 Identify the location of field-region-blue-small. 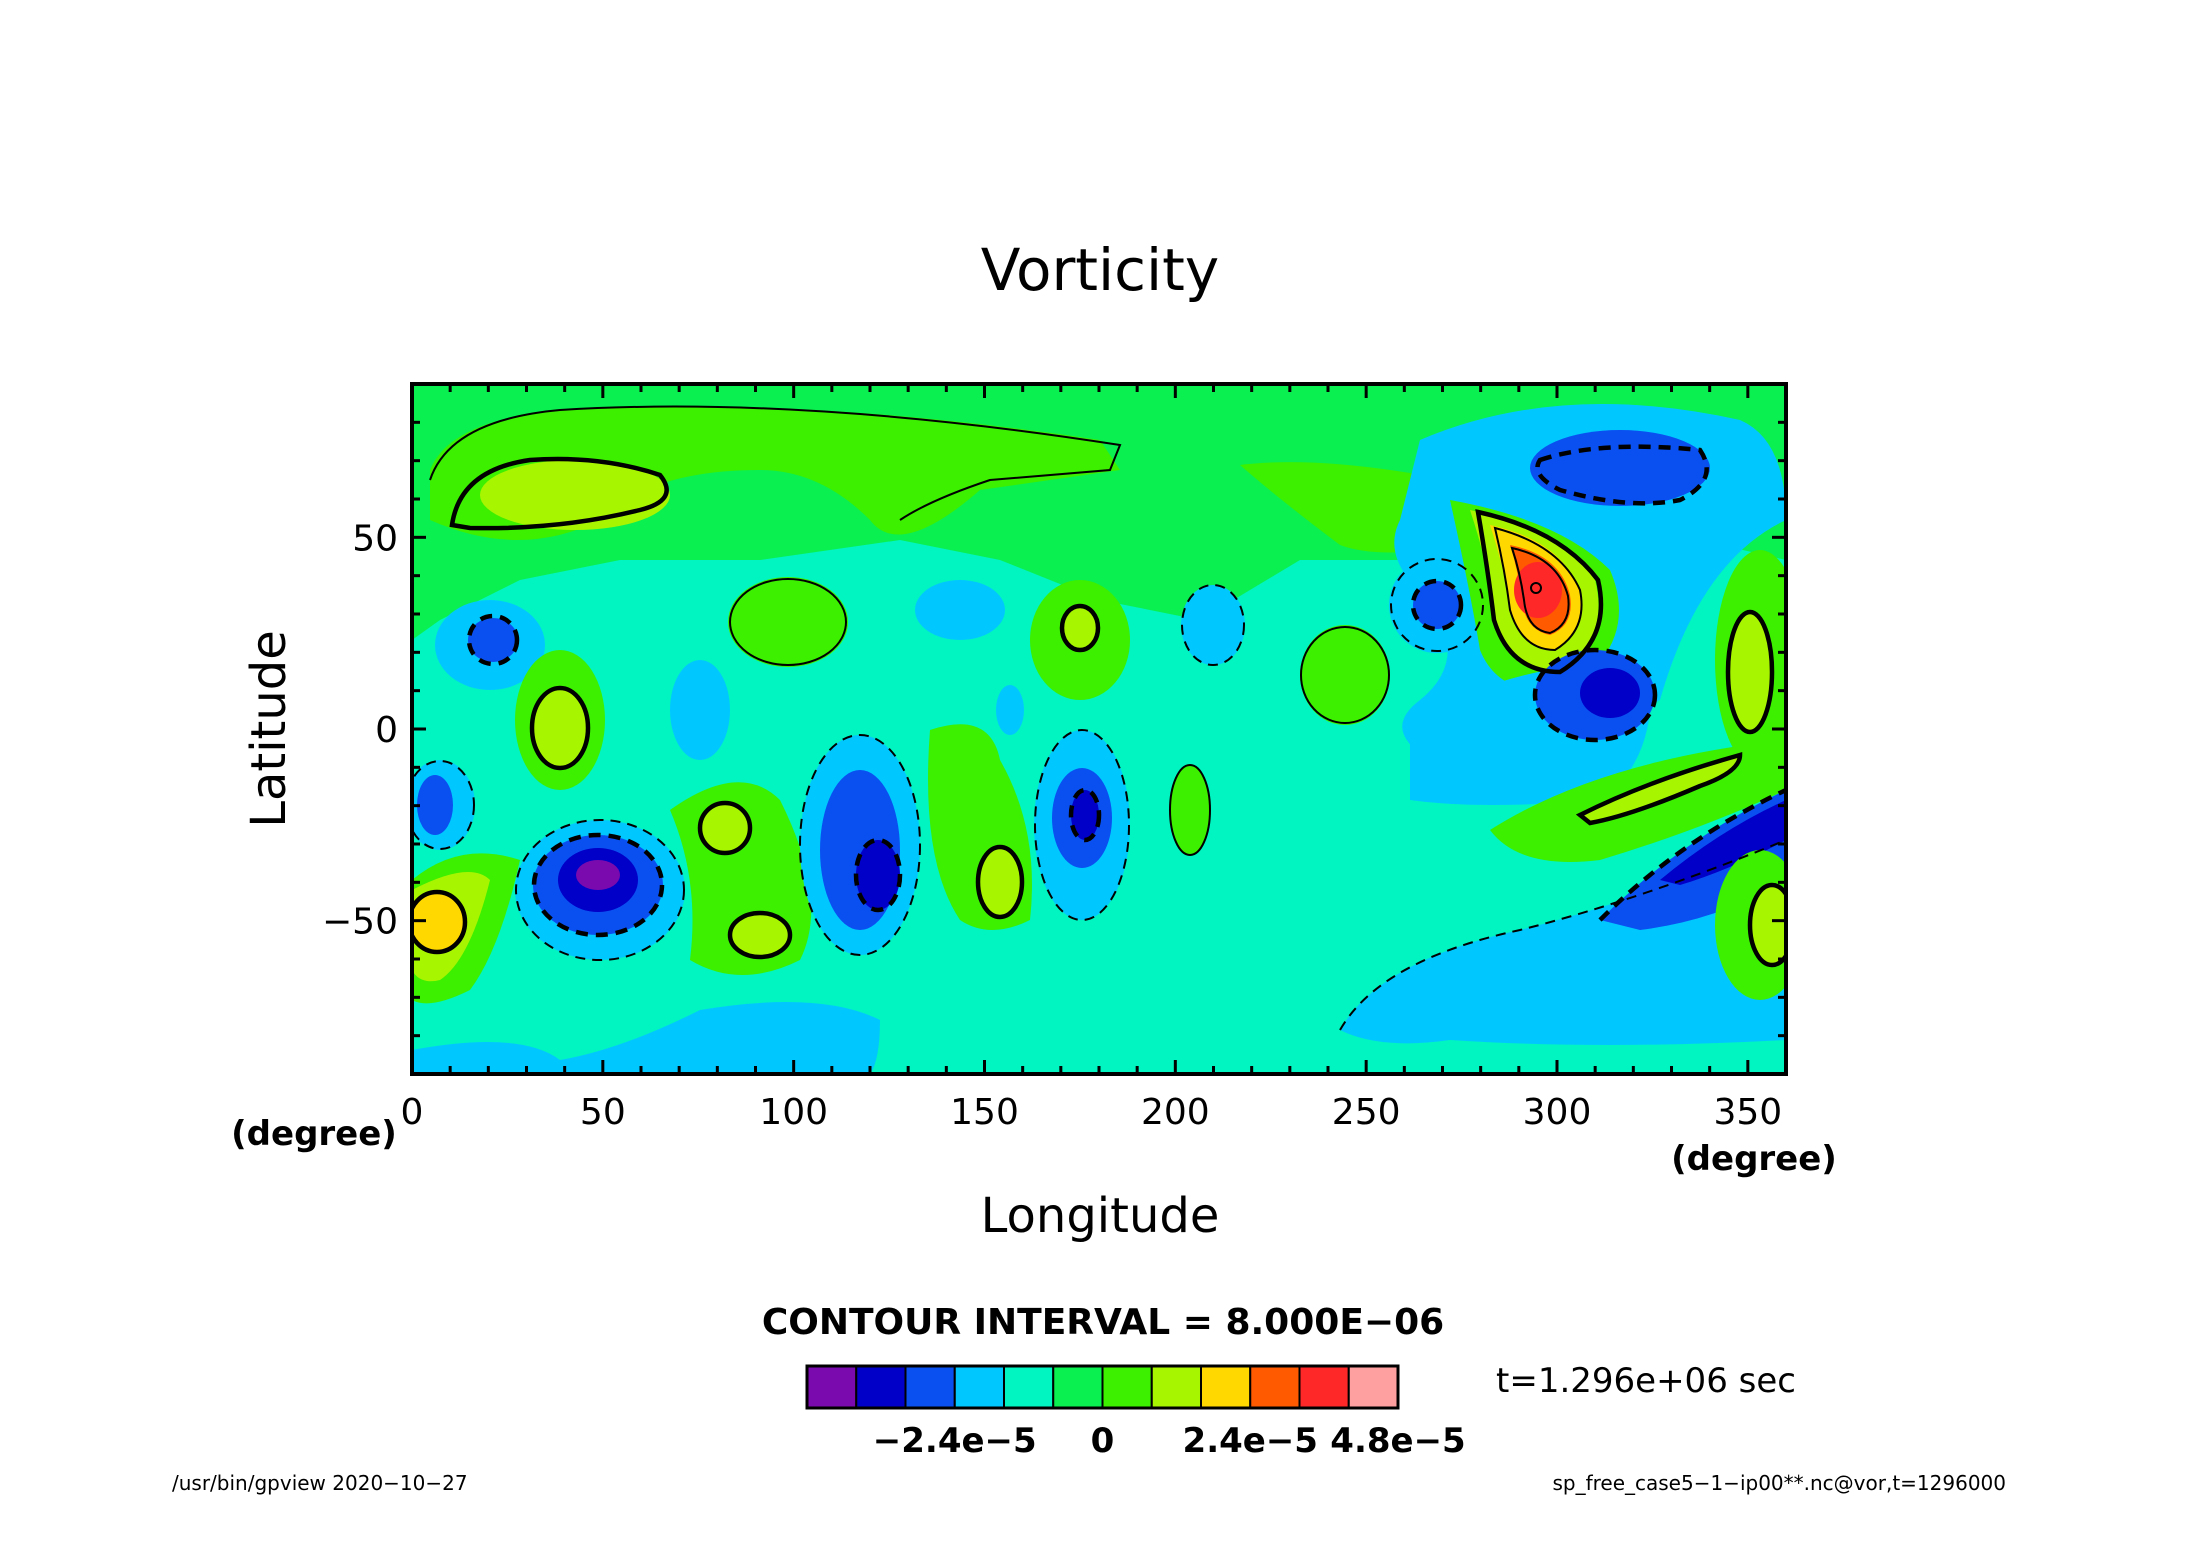
(1437, 605).